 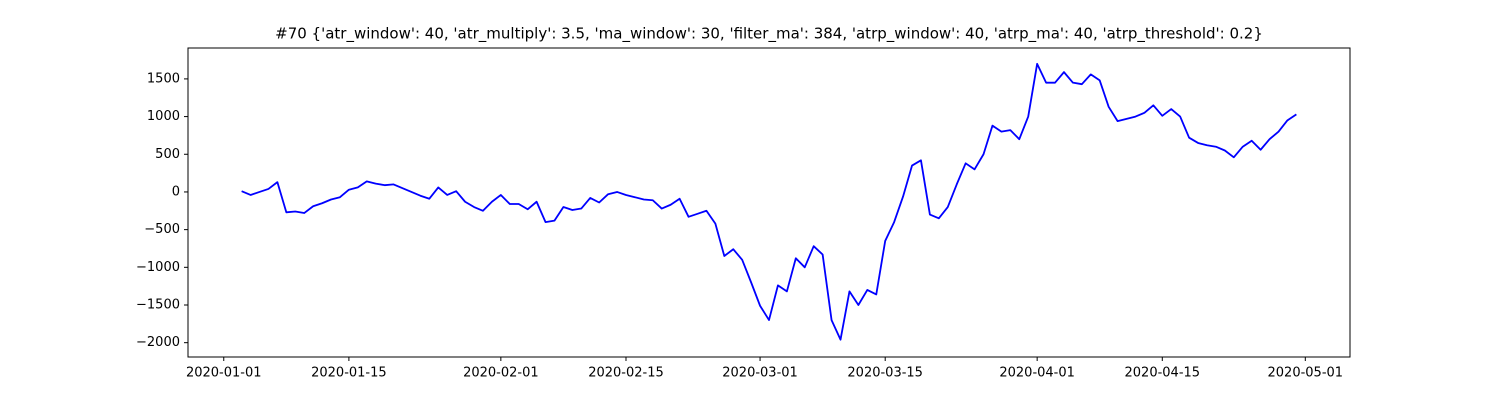 I want to click on y-tick-label: 500, so click(x=167, y=154).